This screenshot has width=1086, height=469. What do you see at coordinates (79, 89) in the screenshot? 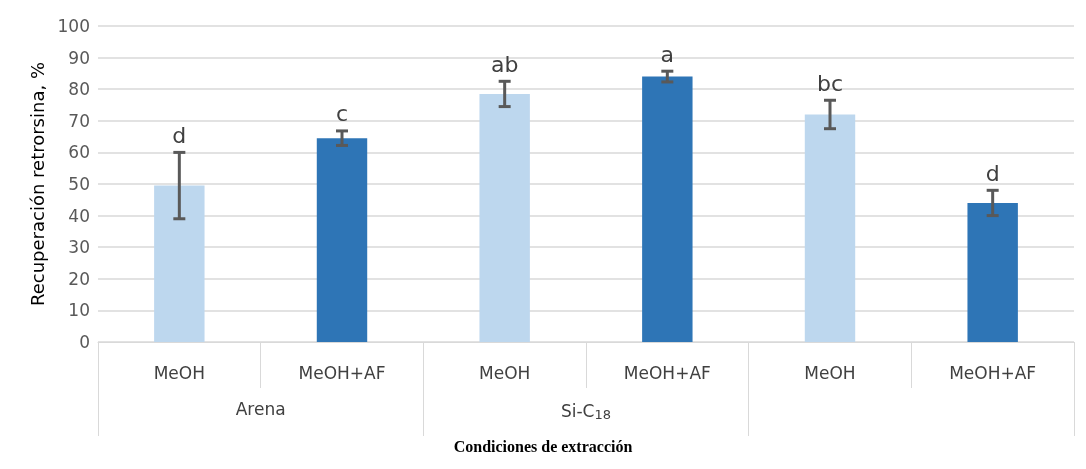
I see `y-tick-label: 80` at bounding box center [79, 89].